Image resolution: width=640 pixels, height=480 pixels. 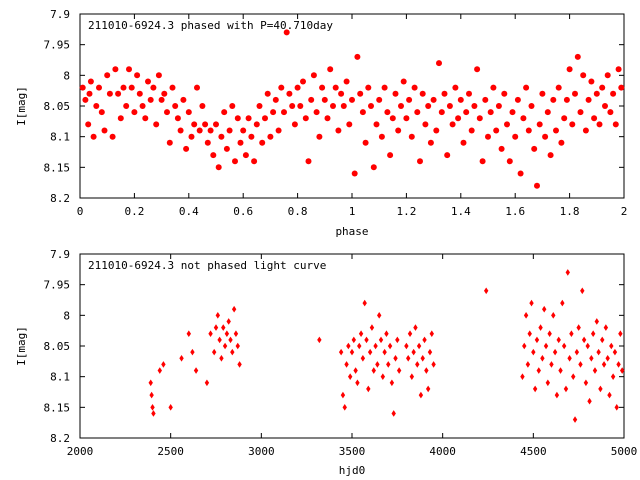 What do you see at coordinates (60, 198) in the screenshot?
I see `phased-ytick-label: 8.2` at bounding box center [60, 198].